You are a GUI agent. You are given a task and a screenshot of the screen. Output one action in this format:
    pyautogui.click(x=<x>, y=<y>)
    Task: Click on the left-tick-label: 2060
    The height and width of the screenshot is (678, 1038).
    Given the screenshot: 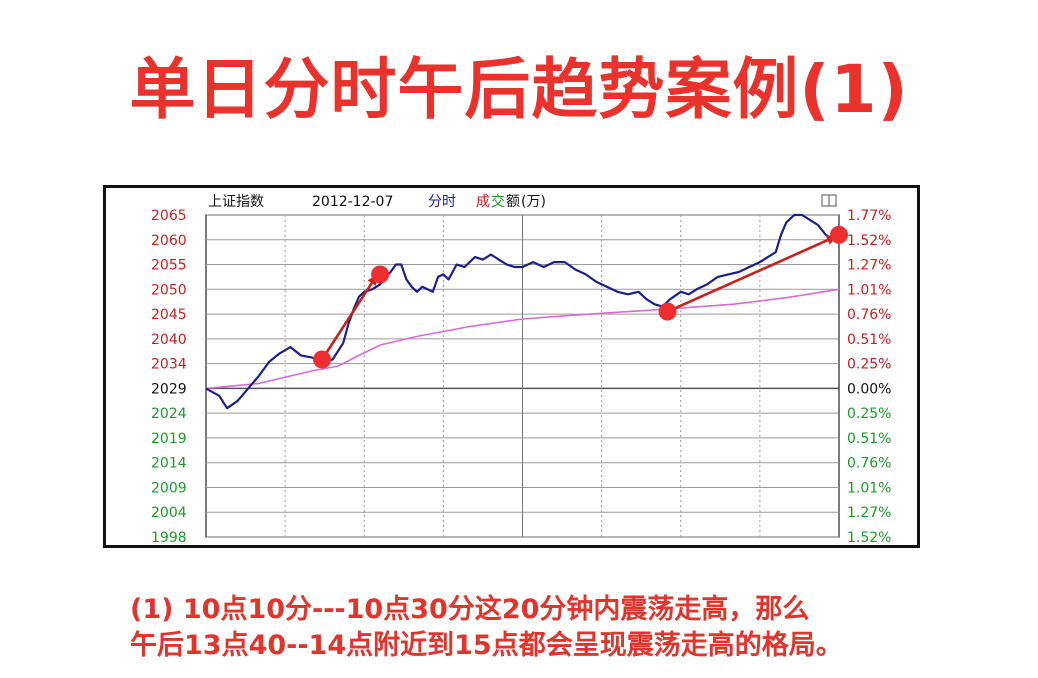 What is the action you would take?
    pyautogui.click(x=169, y=241)
    